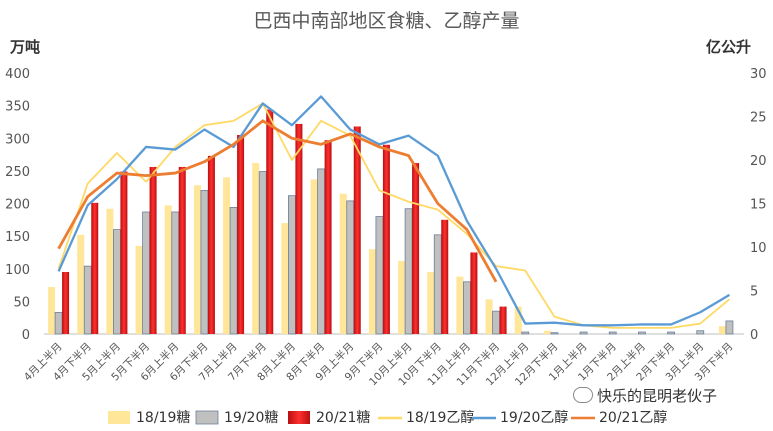 This screenshot has width=773, height=431. What do you see at coordinates (26, 335) in the screenshot?
I see `left-tick-label: 0` at bounding box center [26, 335].